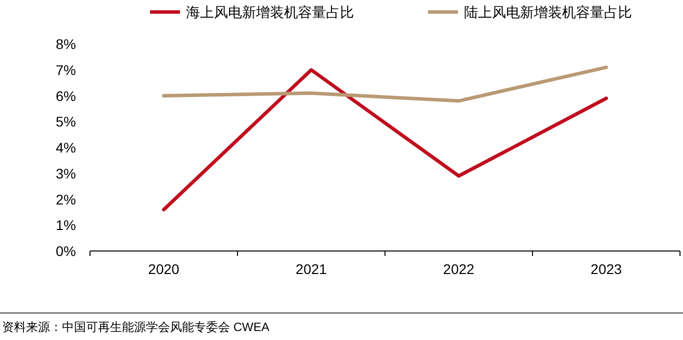 The width and height of the screenshot is (683, 340). What do you see at coordinates (66, 251) in the screenshot?
I see `y-tick-label: 0%` at bounding box center [66, 251].